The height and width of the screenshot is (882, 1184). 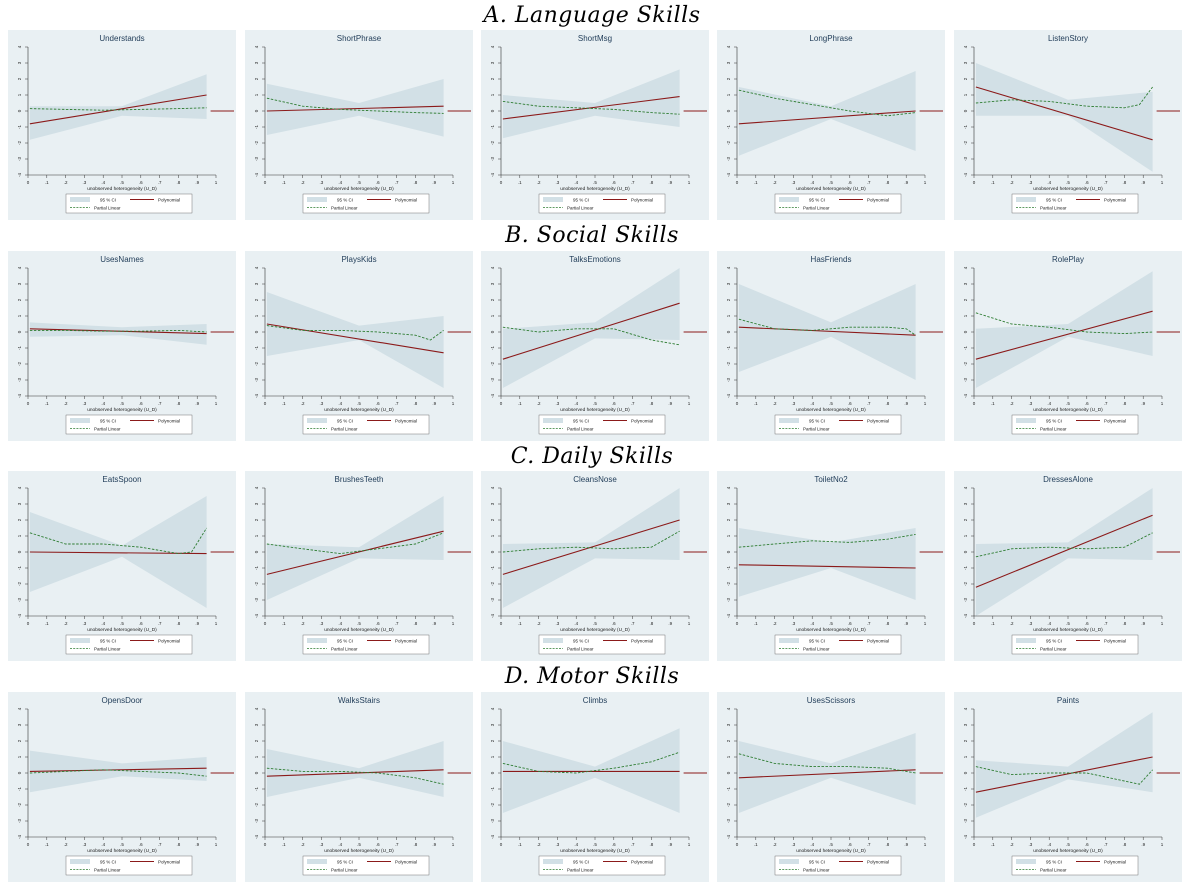 I want to click on chart-title: WalksStairs, so click(x=359, y=700).